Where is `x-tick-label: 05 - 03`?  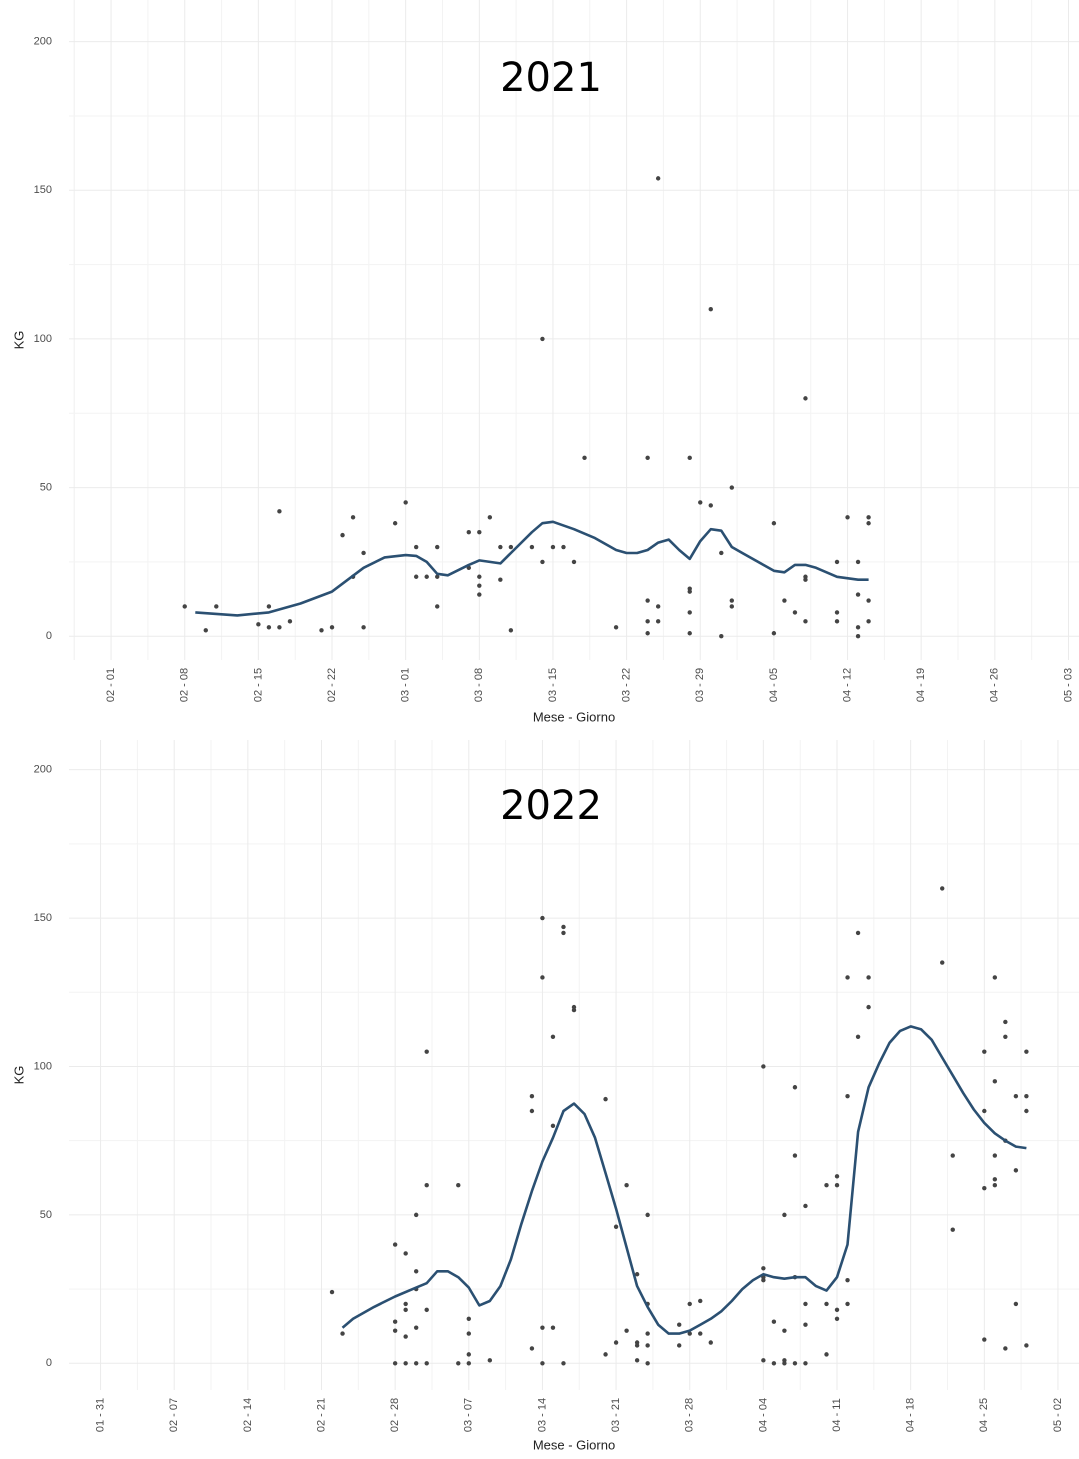
x-tick-label: 05 - 03 is located at coordinates (1068, 685).